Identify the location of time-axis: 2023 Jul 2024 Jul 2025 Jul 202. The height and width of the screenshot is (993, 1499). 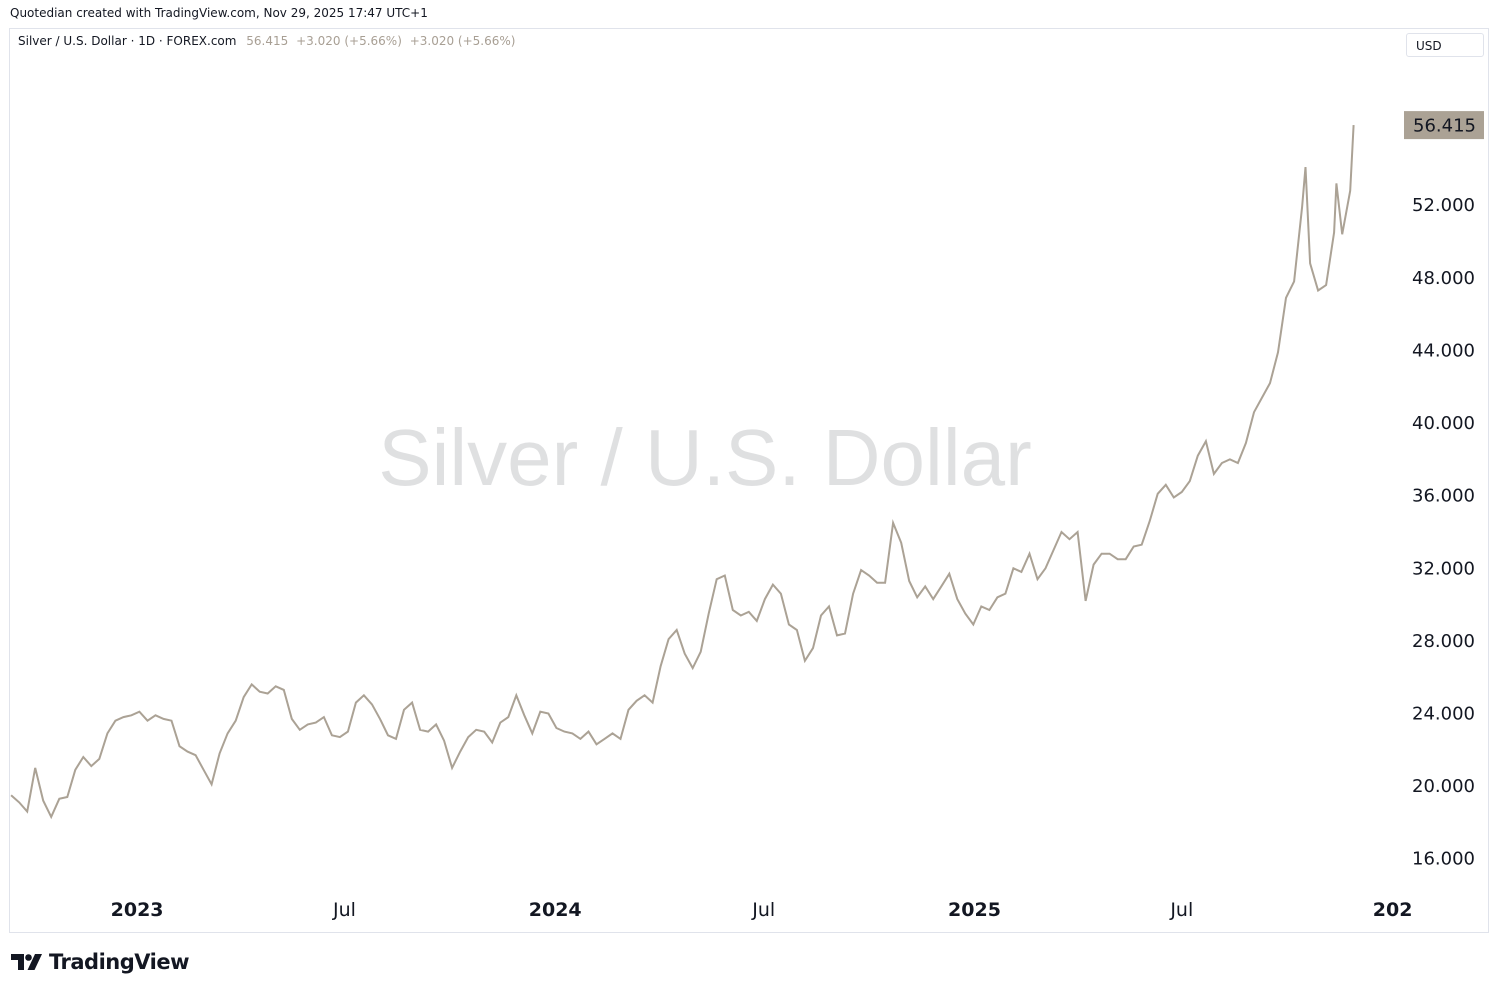
(762, 910).